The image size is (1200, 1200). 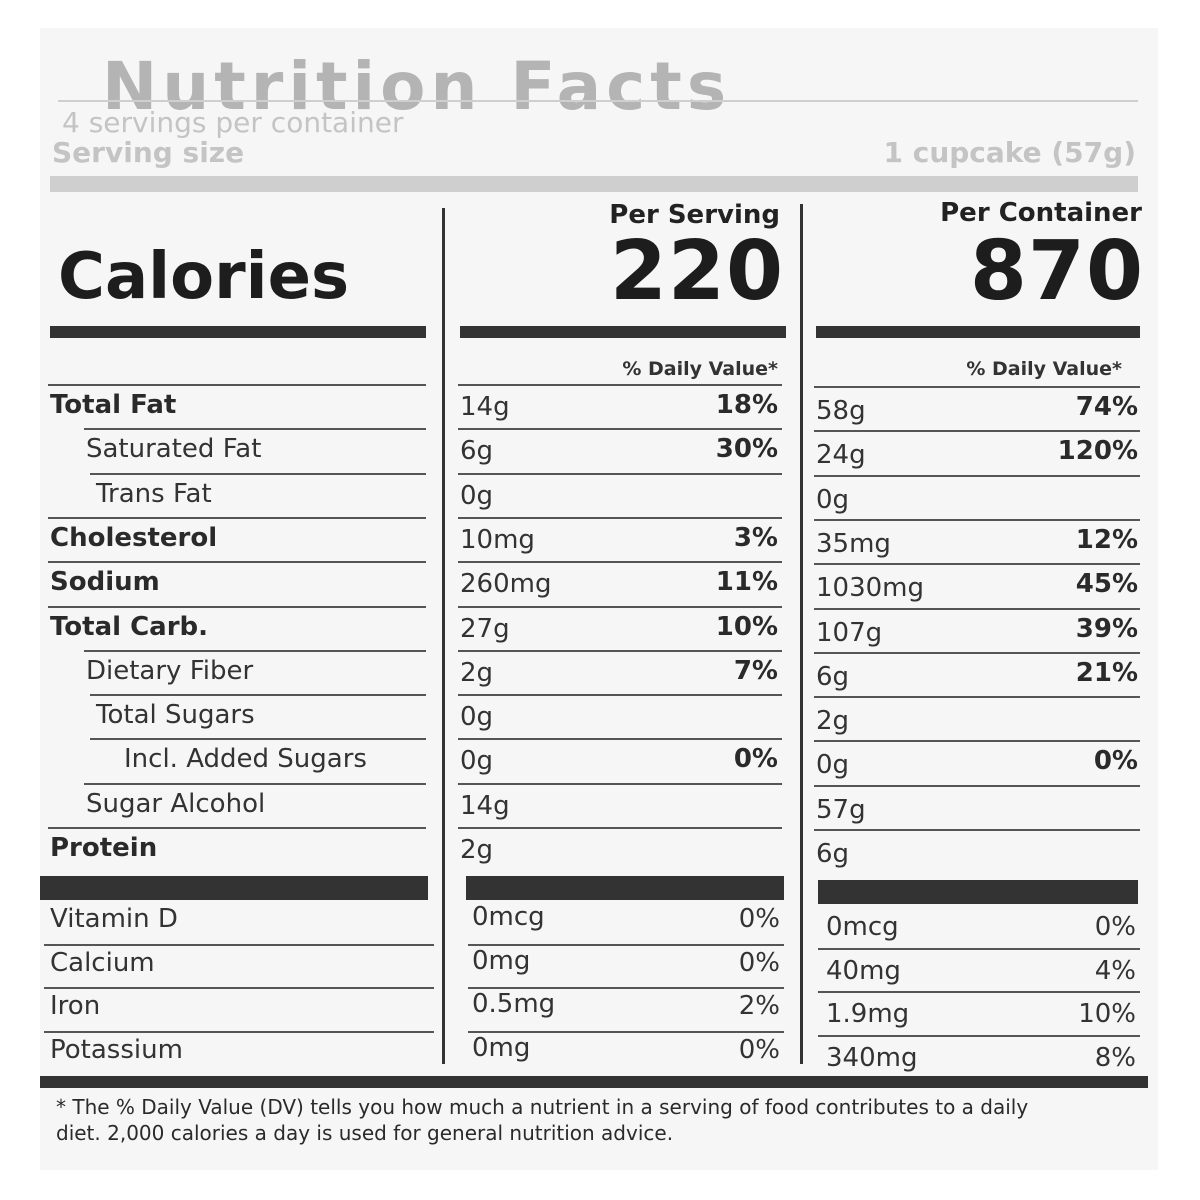 What do you see at coordinates (833, 765) in the screenshot?
I see `container-amount: 0g` at bounding box center [833, 765].